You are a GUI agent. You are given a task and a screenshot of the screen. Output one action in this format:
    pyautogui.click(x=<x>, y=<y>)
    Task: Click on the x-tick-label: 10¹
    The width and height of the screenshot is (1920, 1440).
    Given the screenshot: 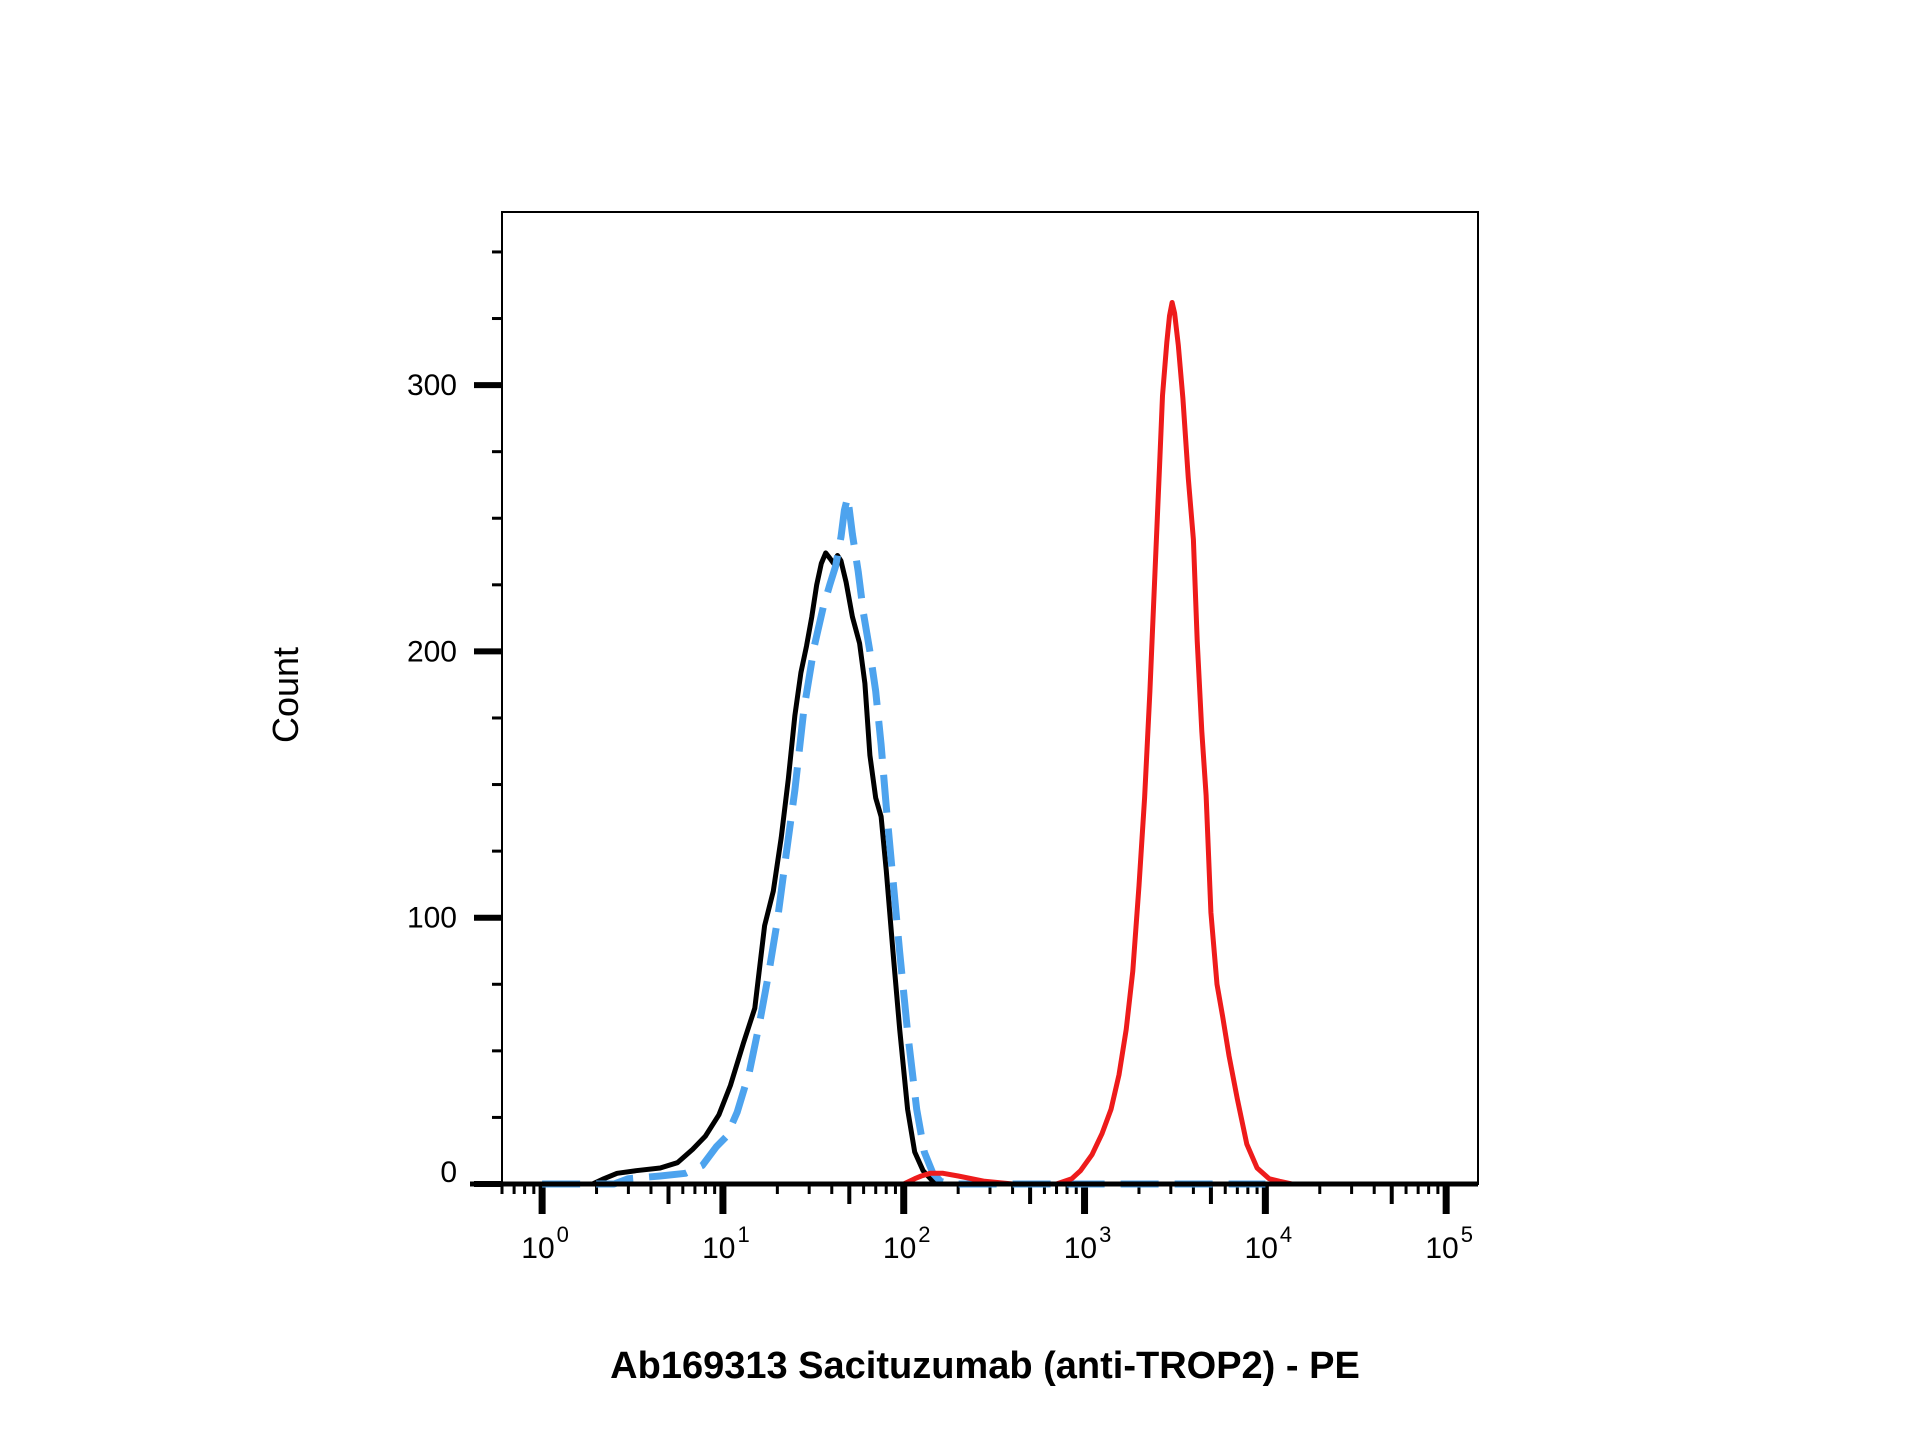 What is the action you would take?
    pyautogui.click(x=726, y=1243)
    